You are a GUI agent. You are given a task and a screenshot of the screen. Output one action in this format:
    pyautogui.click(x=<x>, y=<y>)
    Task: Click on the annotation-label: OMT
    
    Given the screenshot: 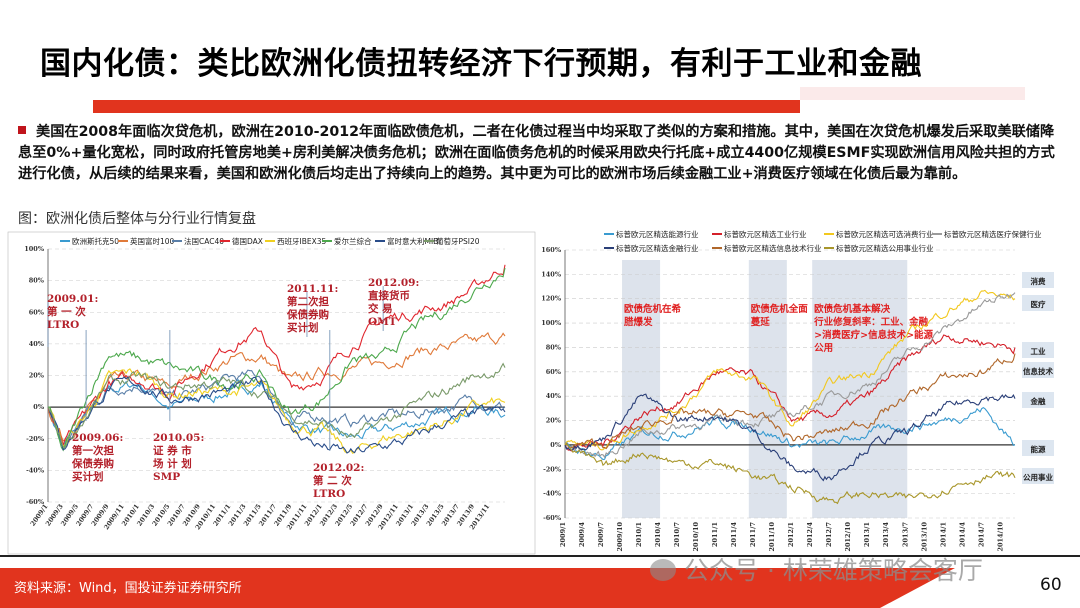 What is the action you would take?
    pyautogui.click(x=382, y=322)
    